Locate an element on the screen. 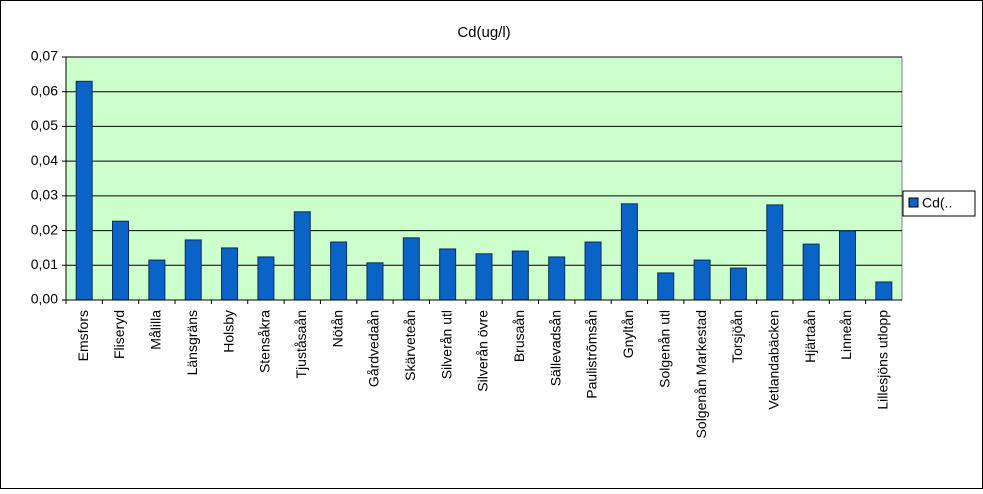 The height and width of the screenshot is (494, 983). legend-box is located at coordinates (939, 203).